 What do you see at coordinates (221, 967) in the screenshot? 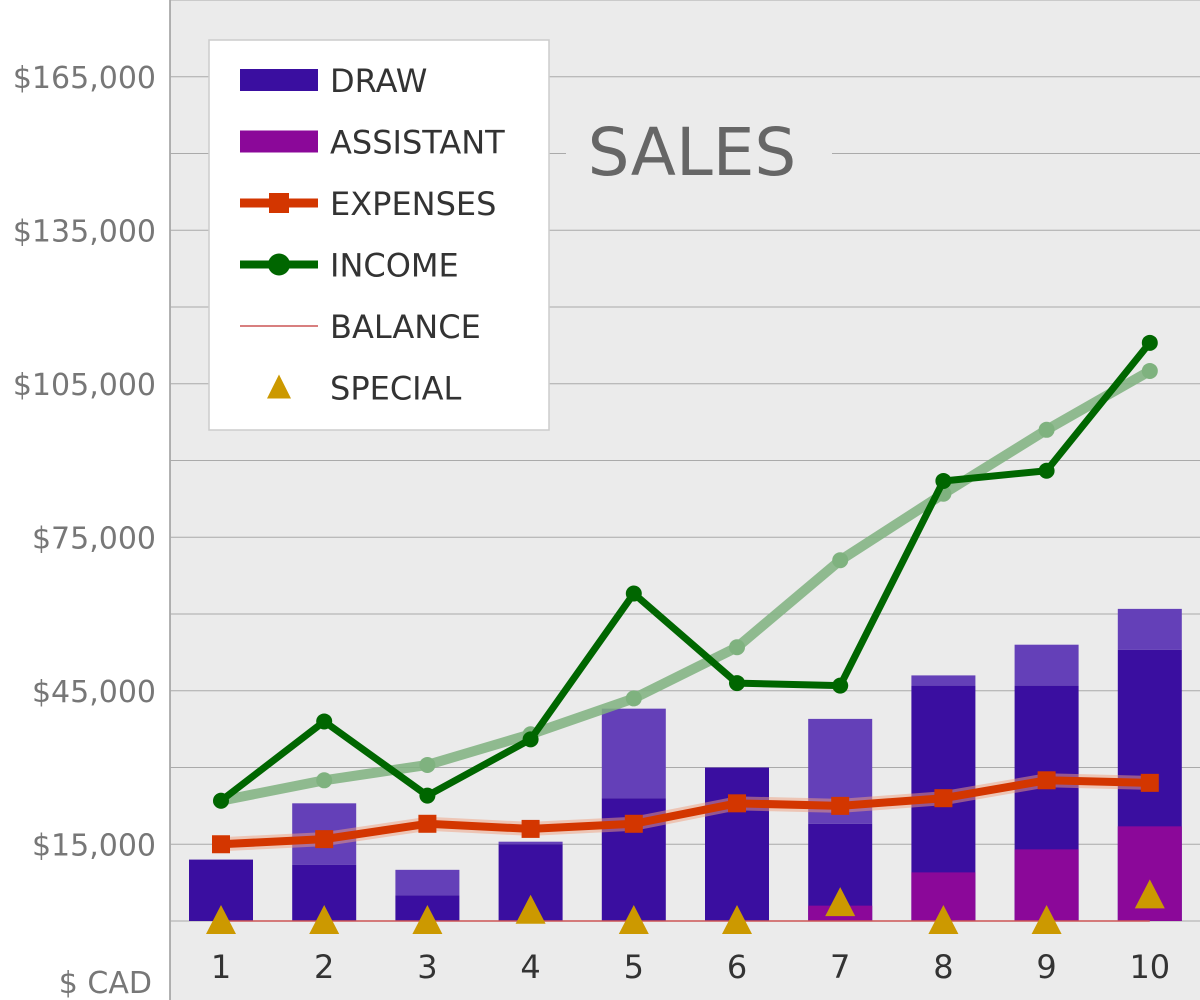
I see `x-tick-label: 1` at bounding box center [221, 967].